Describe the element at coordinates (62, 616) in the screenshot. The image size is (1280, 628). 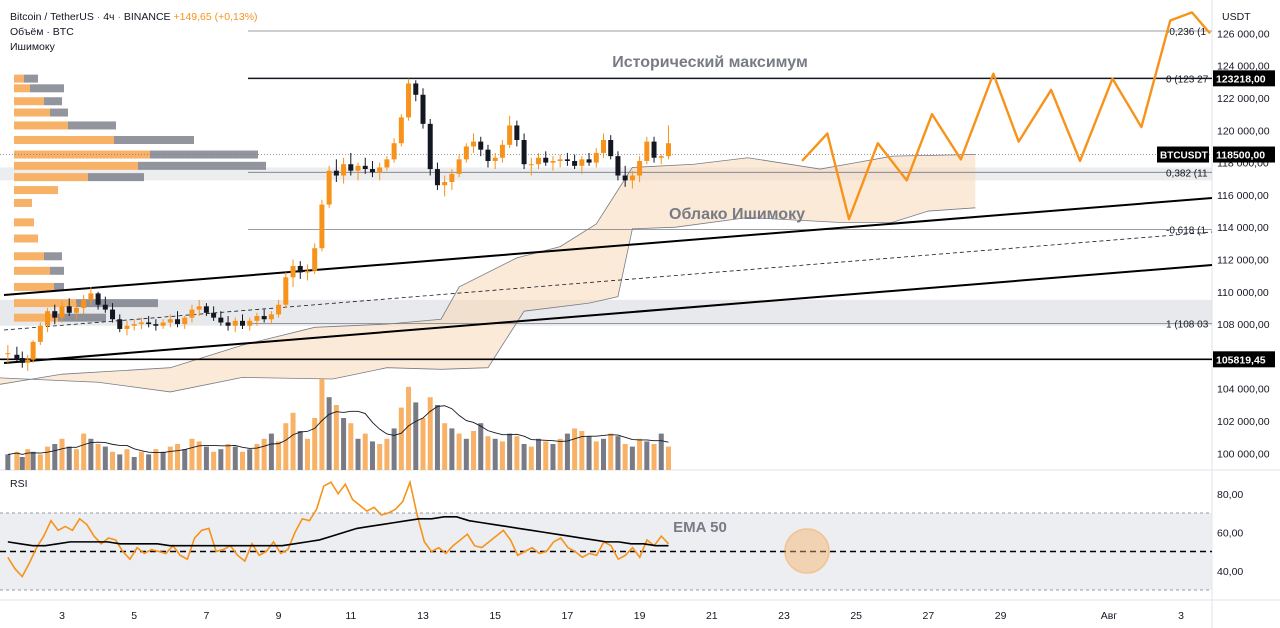
I see `time-axis-tick: 3` at that location.